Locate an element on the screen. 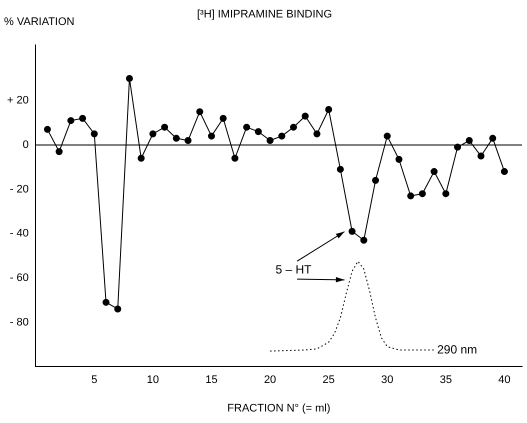 This screenshot has height=423, width=527. y-tick-label: - 40 is located at coordinates (19, 234).